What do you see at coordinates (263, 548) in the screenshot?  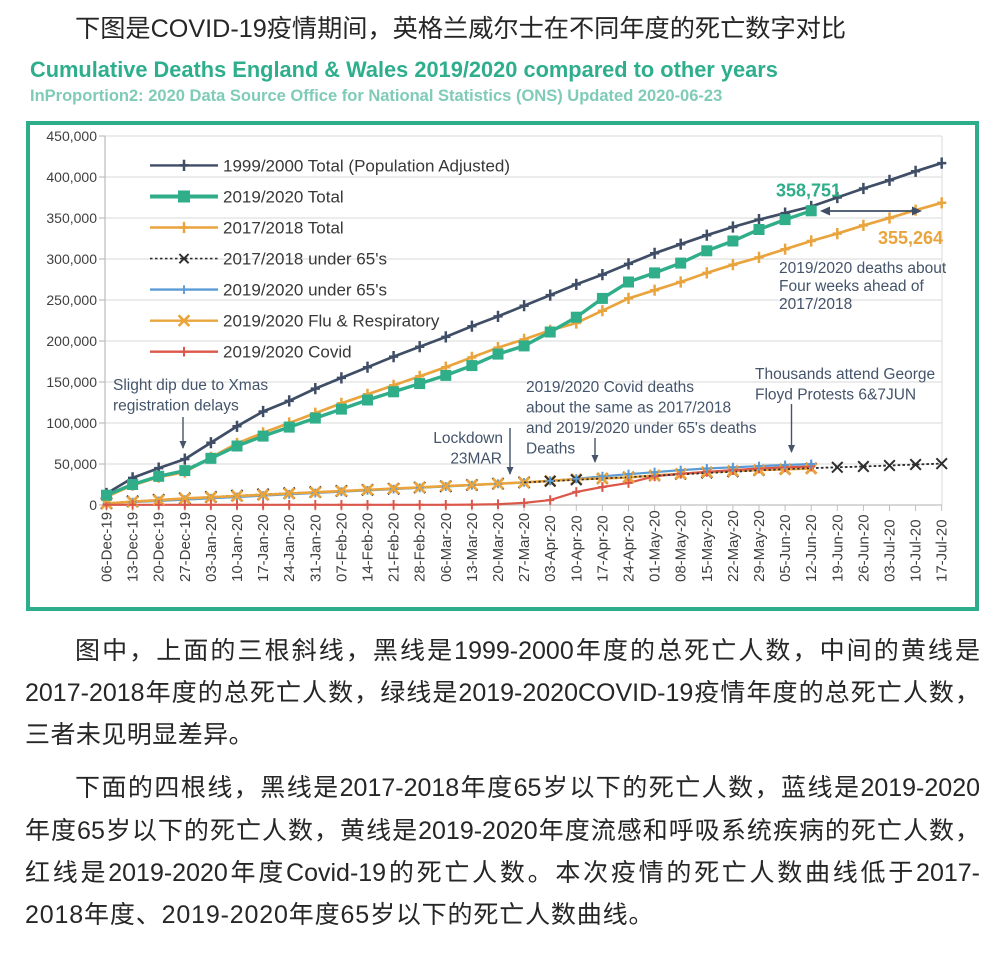 I see `svg-text: 17-Jan-20` at bounding box center [263, 548].